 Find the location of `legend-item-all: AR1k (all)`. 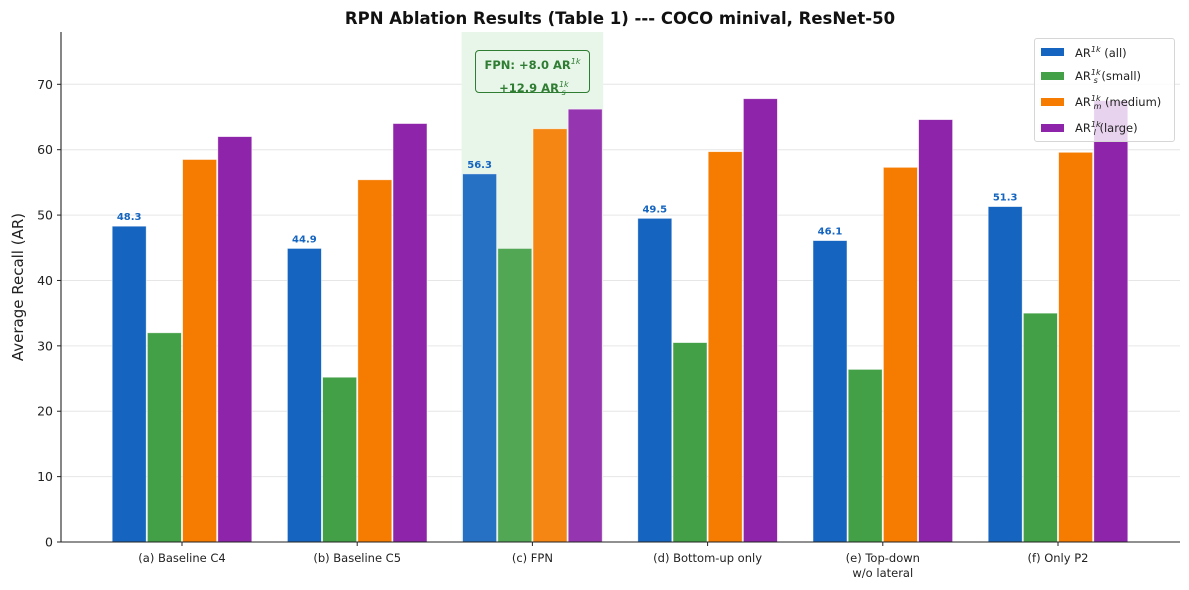

legend-item-all: AR1k (all) is located at coordinates (1084, 52).